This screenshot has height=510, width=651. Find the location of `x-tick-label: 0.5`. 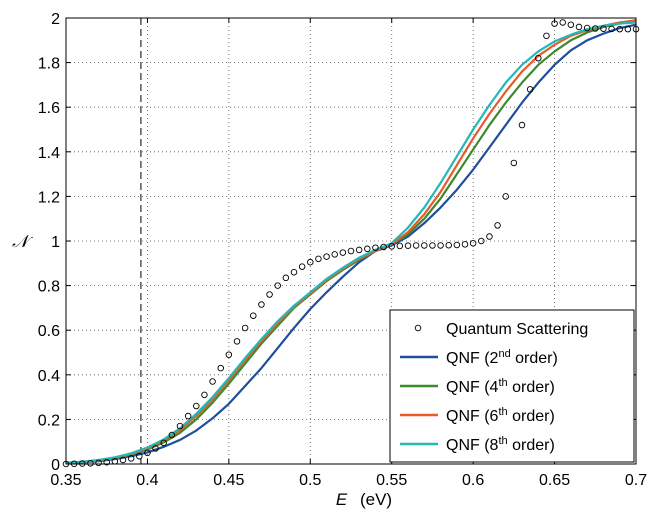

x-tick-label: 0.5 is located at coordinates (310, 480).